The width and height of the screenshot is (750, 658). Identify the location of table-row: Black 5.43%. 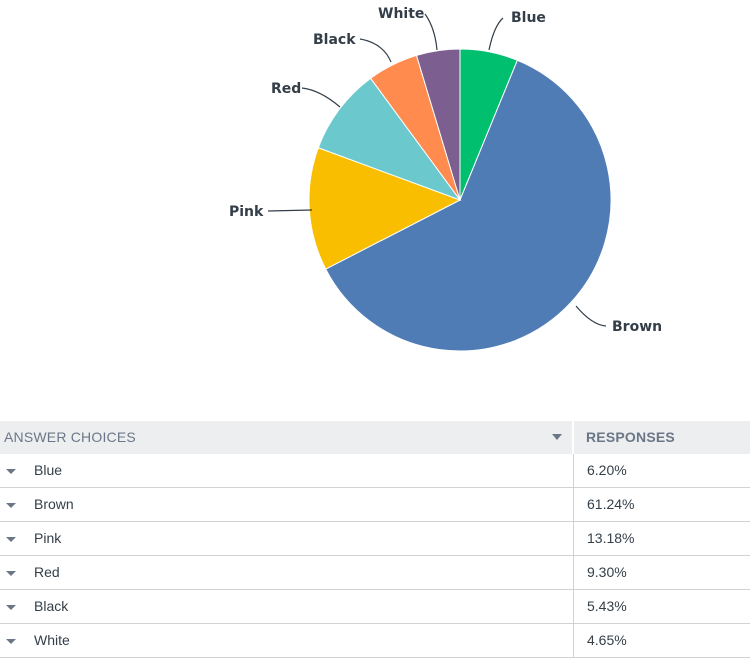
(375, 607).